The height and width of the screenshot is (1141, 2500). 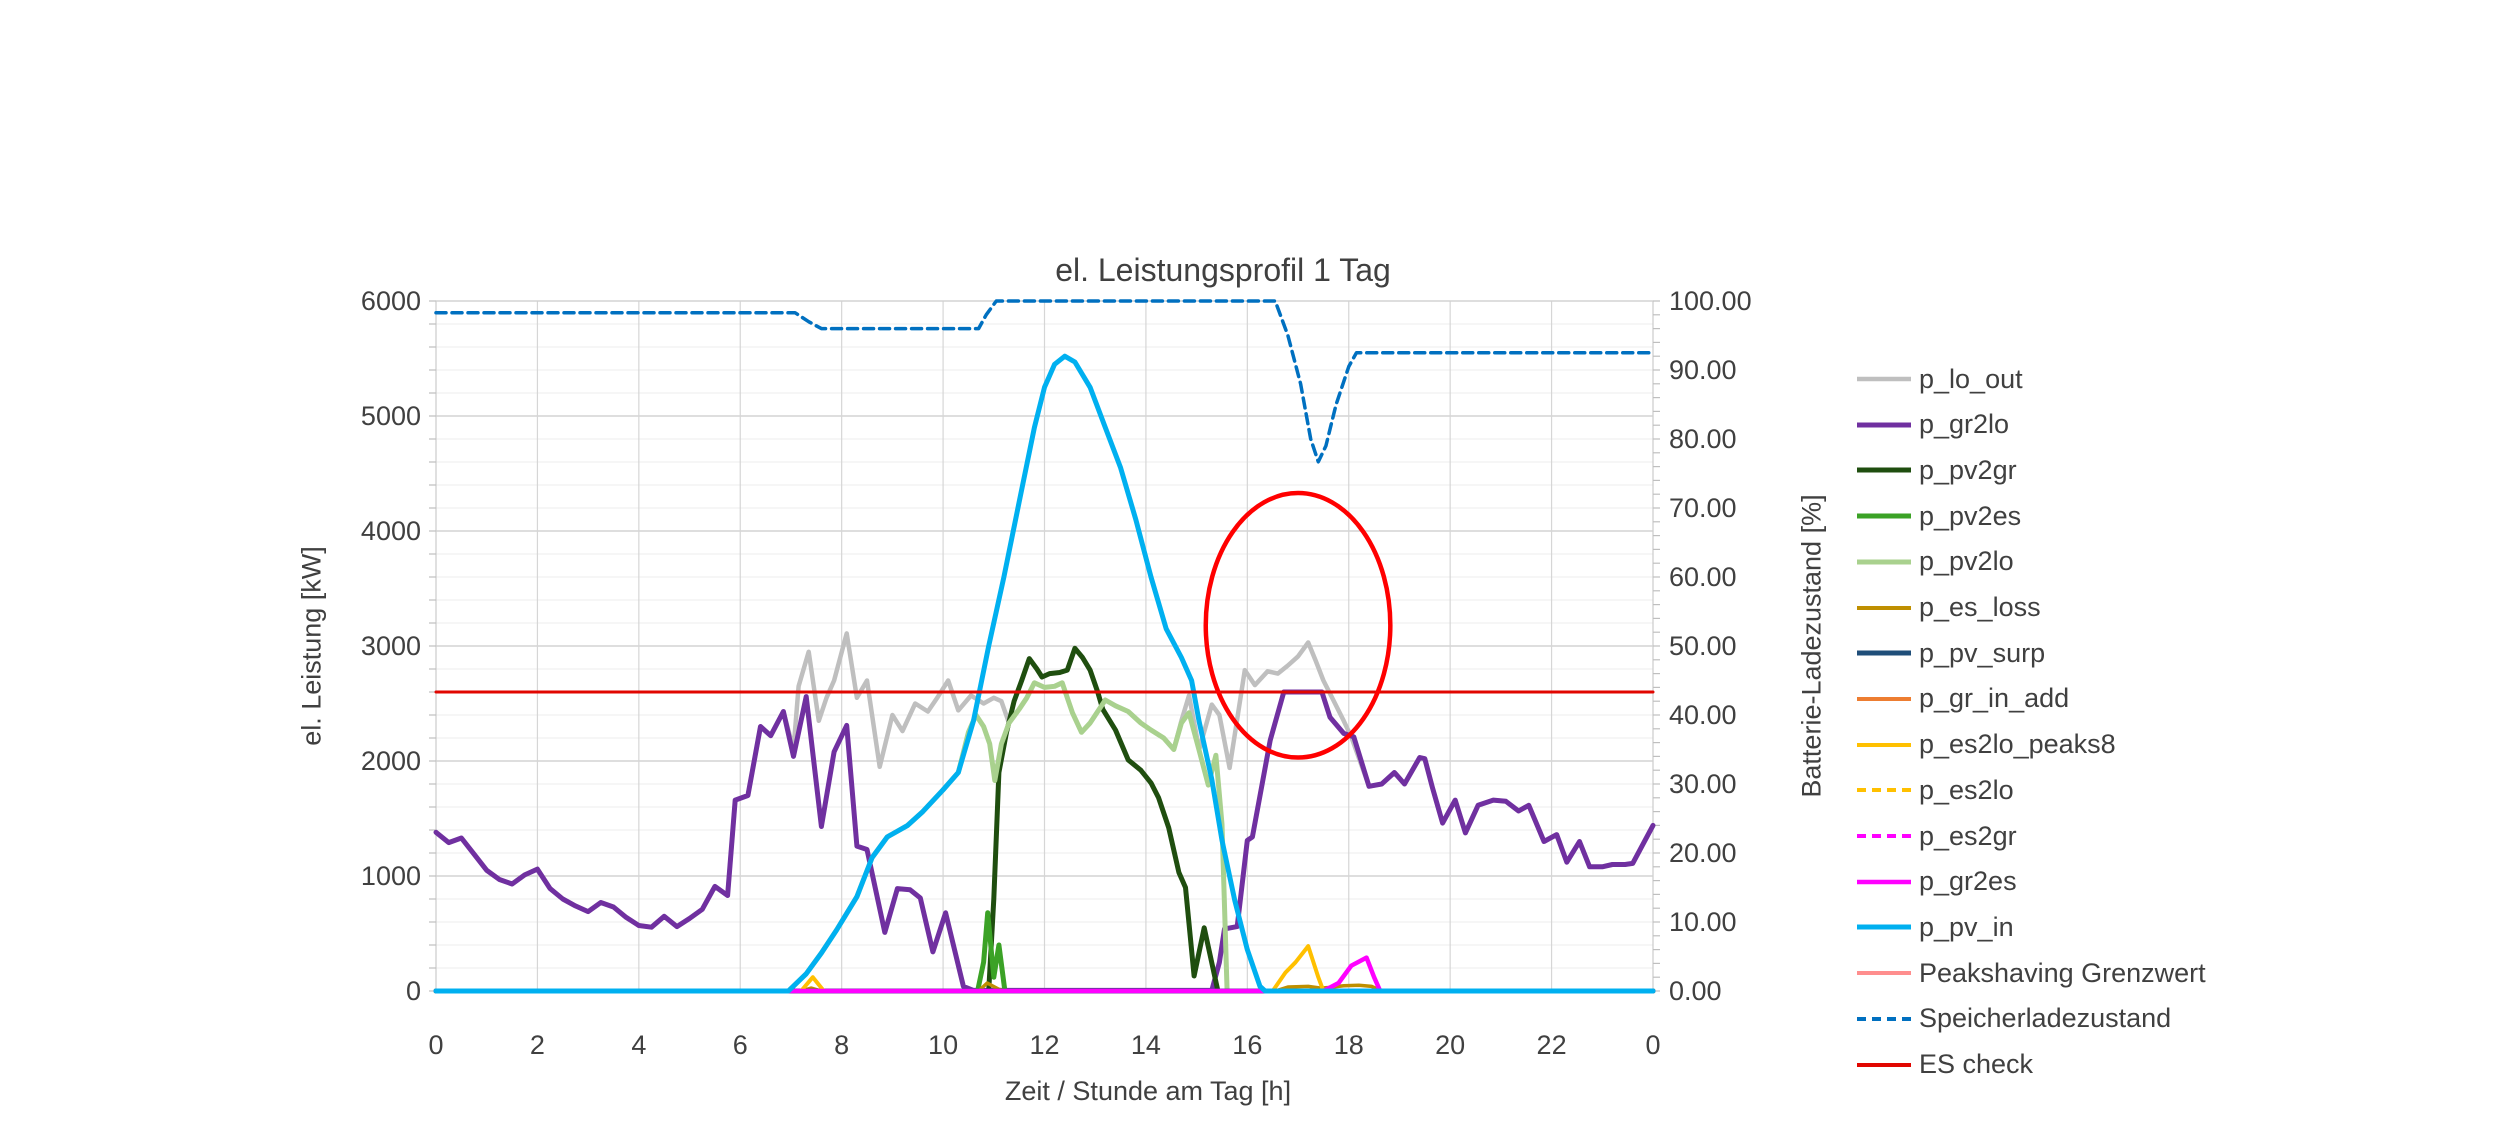 What do you see at coordinates (391, 761) in the screenshot?
I see `y-left-tick-label: 2000` at bounding box center [391, 761].